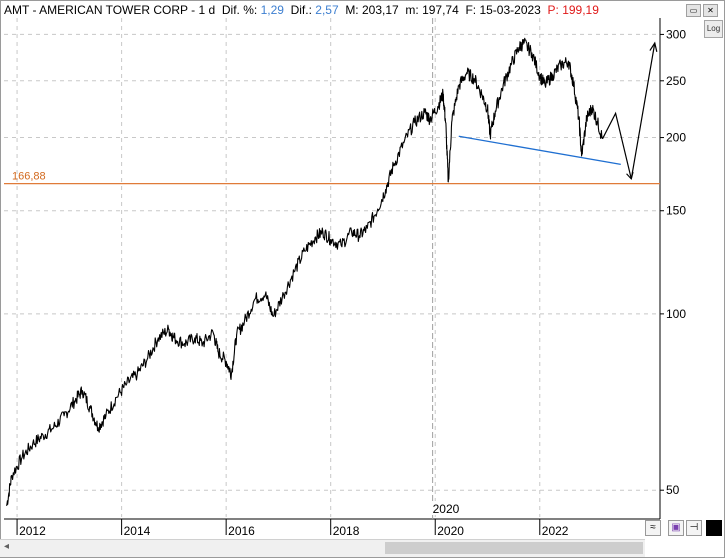 Image resolution: width=725 pixels, height=558 pixels. I want to click on cursor-label-bg, so click(445, 508).